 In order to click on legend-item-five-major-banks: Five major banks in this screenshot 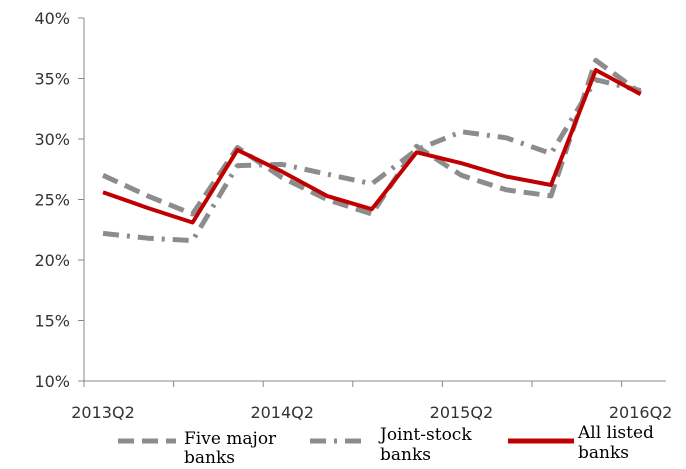, I will do `click(197, 448)`.